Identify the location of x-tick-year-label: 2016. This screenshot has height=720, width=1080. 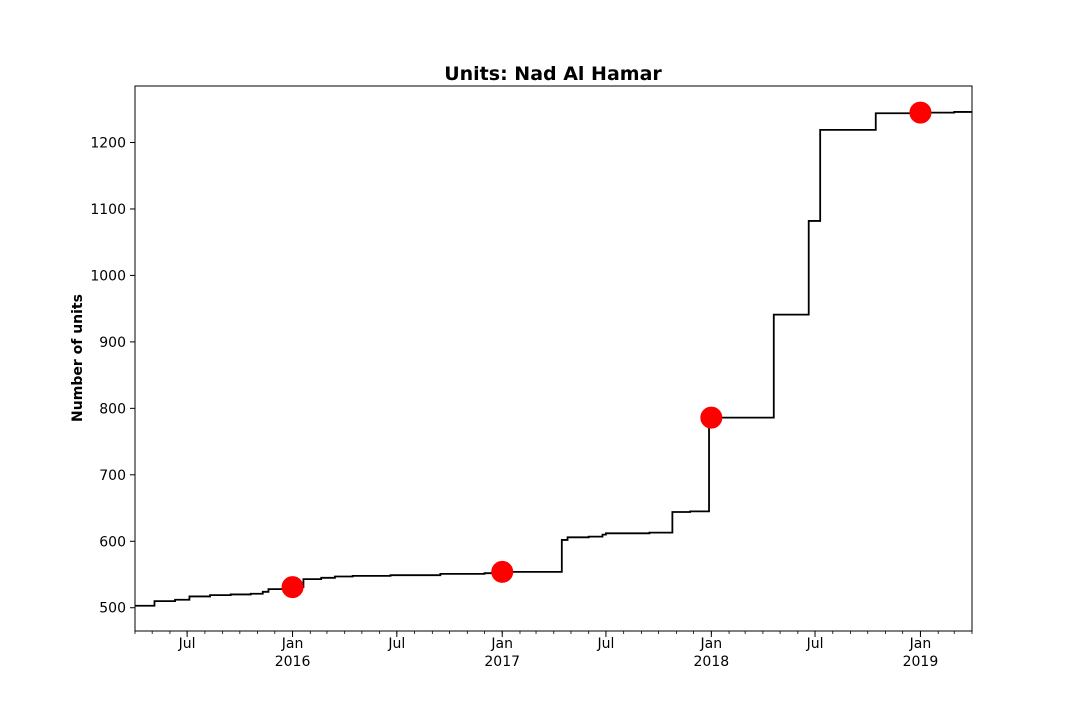
(293, 662).